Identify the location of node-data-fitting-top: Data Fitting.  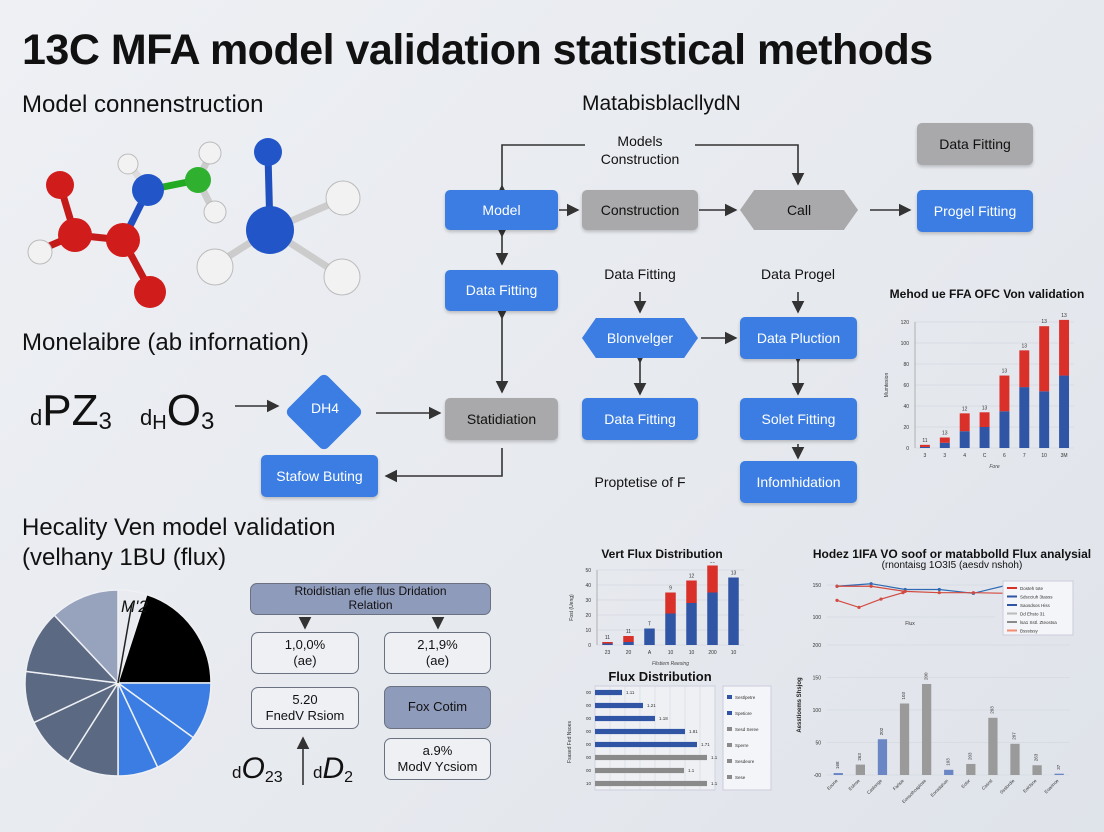
(975, 144).